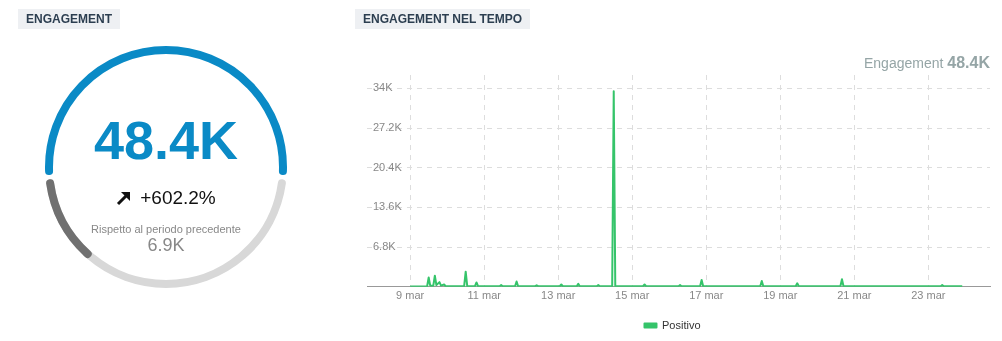 Image resolution: width=1002 pixels, height=341 pixels. What do you see at coordinates (484, 295) in the screenshot?
I see `x-tick-label: 11 mar` at bounding box center [484, 295].